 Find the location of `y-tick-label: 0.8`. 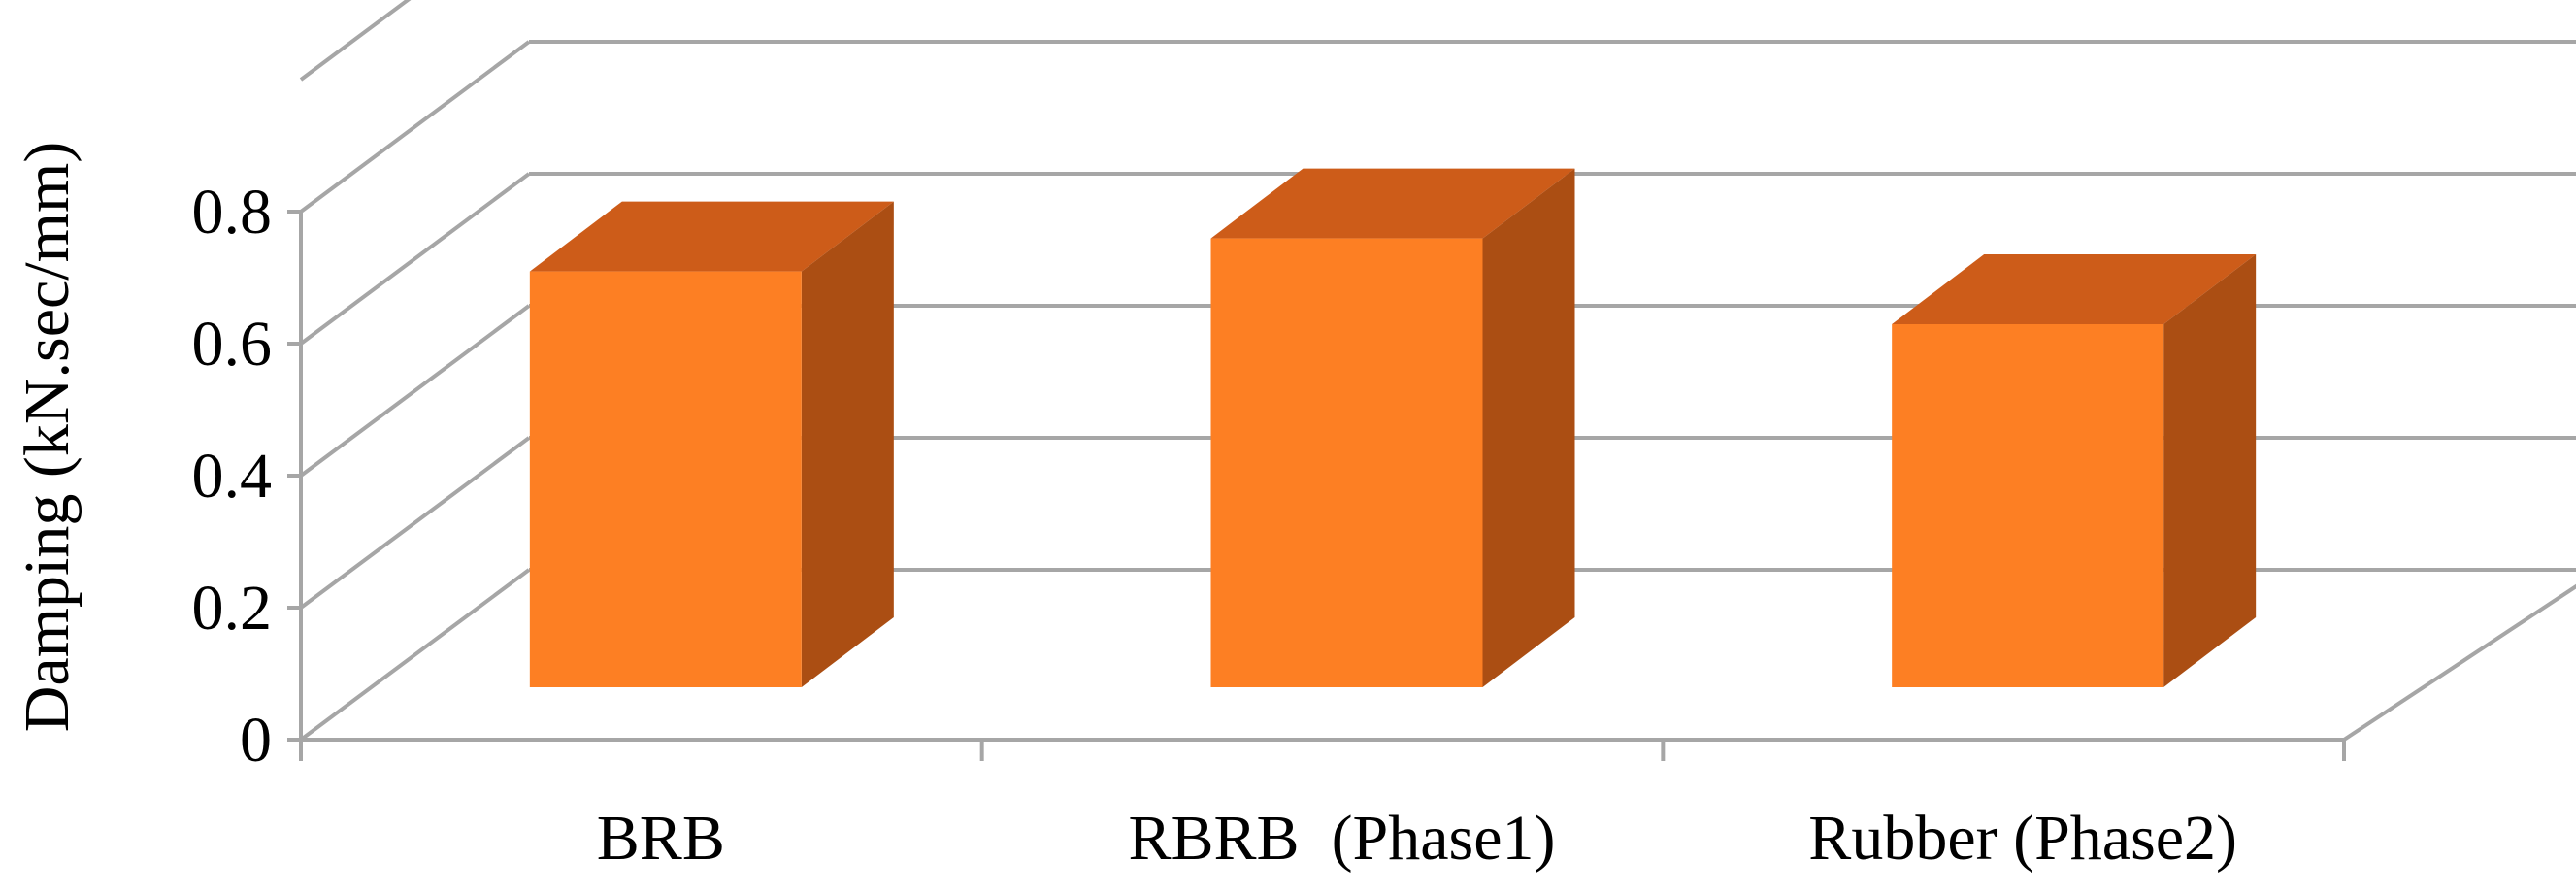

y-tick-label: 0.8 is located at coordinates (232, 212).